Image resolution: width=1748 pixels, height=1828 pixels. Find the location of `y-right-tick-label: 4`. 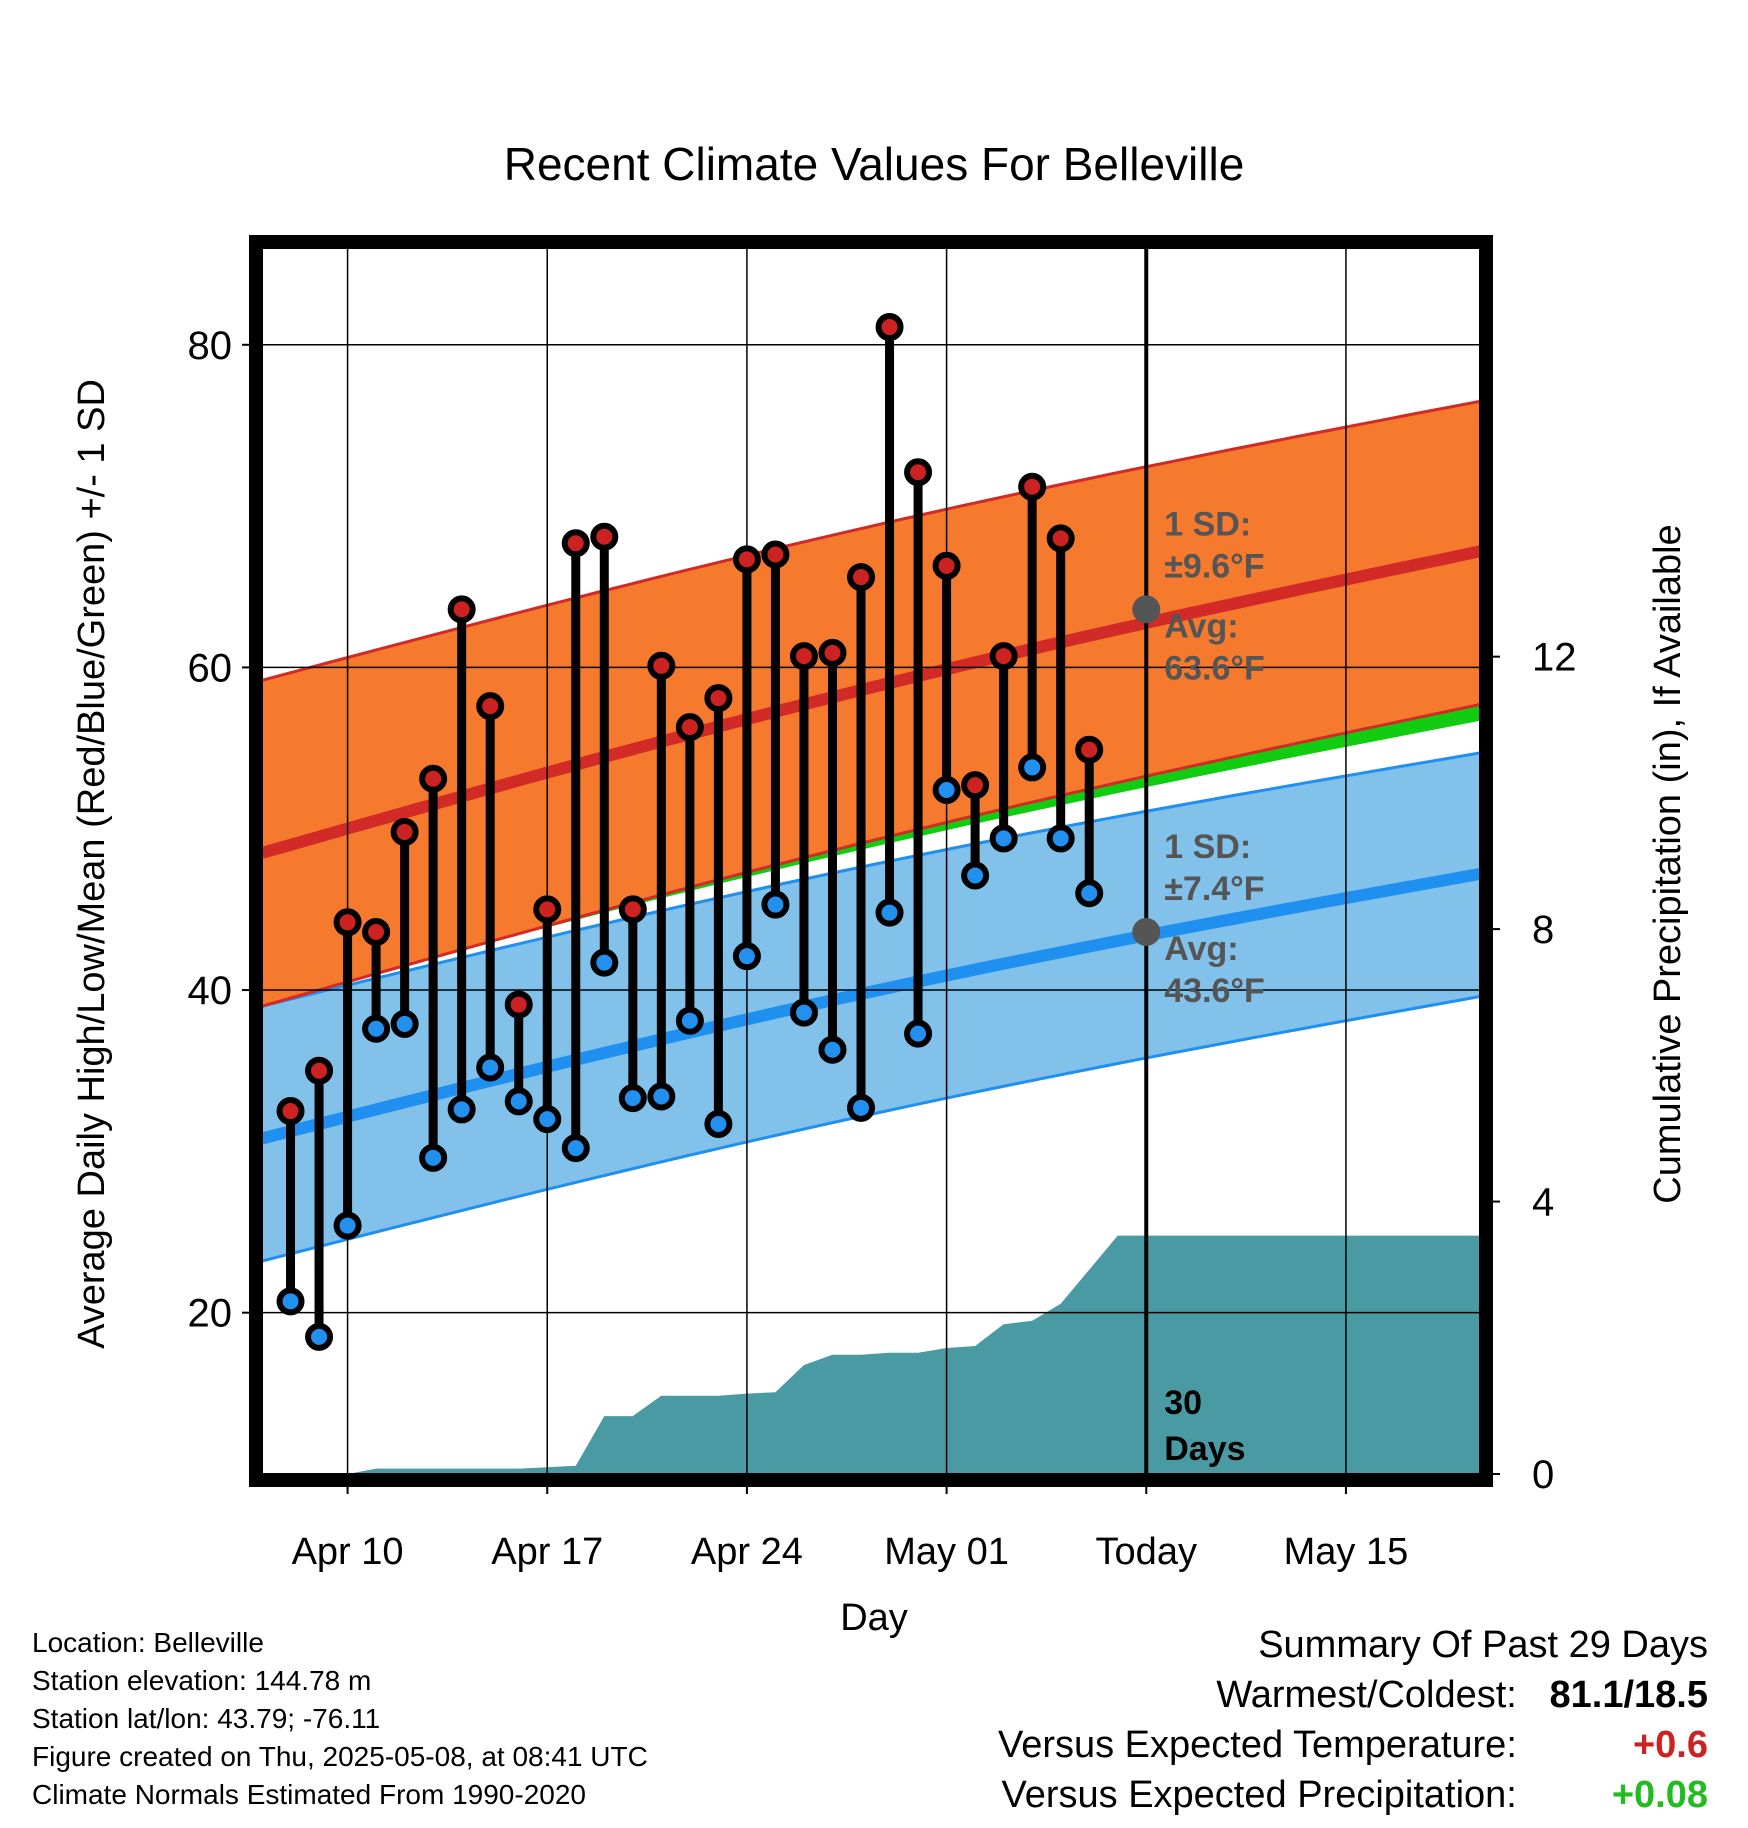

y-right-tick-label: 4 is located at coordinates (1543, 1203).